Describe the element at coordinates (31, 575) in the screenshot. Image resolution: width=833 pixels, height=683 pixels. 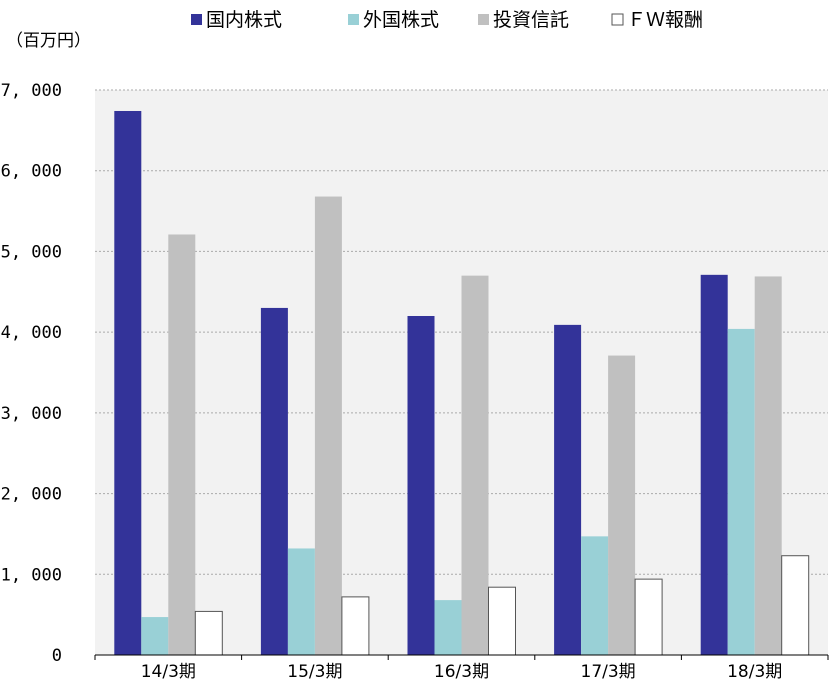
I see `y-tick-label: 1, 000` at that location.